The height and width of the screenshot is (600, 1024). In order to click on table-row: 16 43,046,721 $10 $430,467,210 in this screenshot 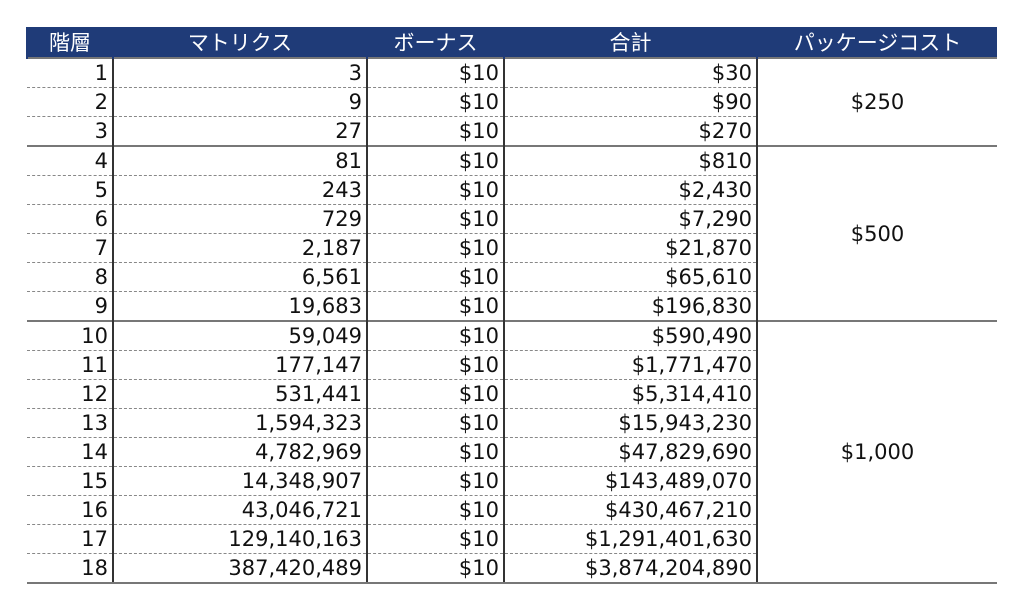, I will do `click(512, 510)`.